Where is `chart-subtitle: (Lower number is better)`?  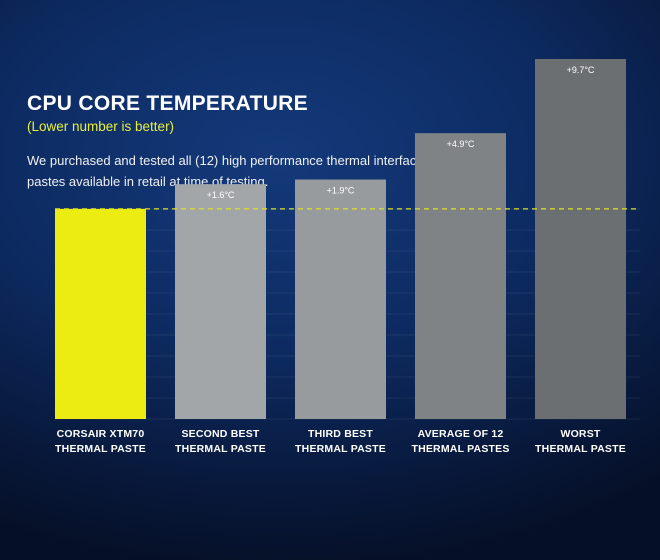
chart-subtitle: (Lower number is better) is located at coordinates (101, 126).